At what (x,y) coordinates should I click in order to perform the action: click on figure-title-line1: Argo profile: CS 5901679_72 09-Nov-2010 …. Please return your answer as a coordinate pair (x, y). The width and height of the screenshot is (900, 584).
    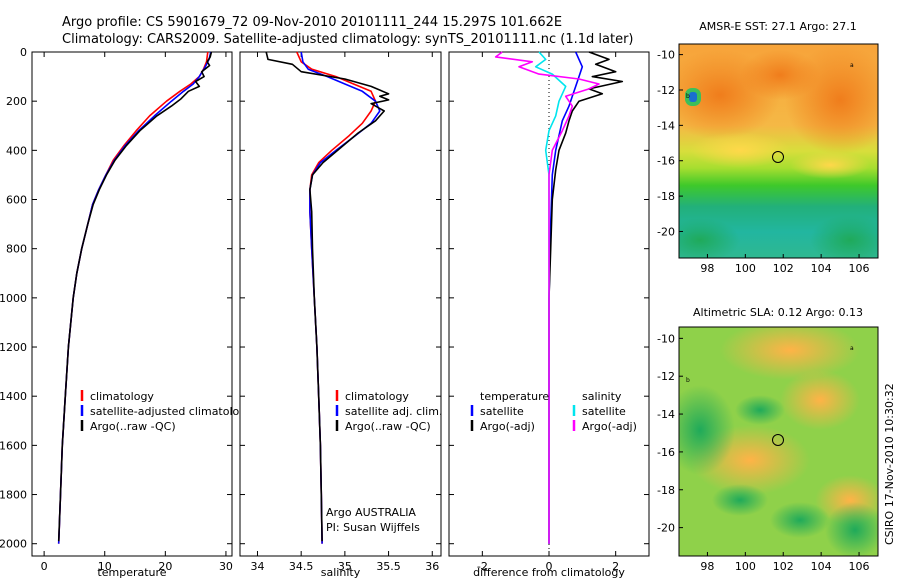
    Looking at the image, I should click on (312, 22).